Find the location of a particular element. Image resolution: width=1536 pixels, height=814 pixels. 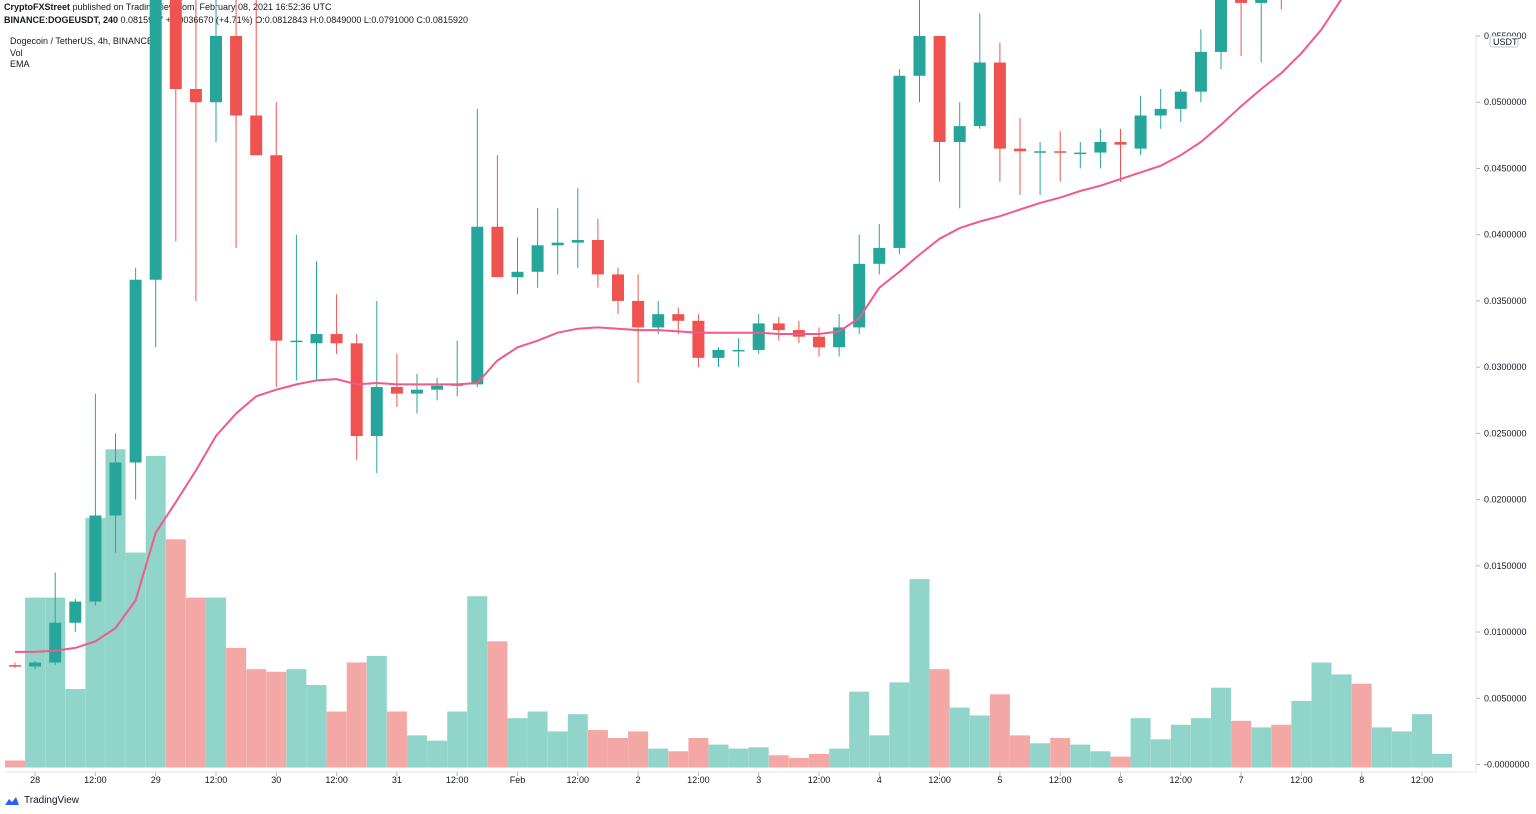

x-tick-label: 29 is located at coordinates (156, 780).